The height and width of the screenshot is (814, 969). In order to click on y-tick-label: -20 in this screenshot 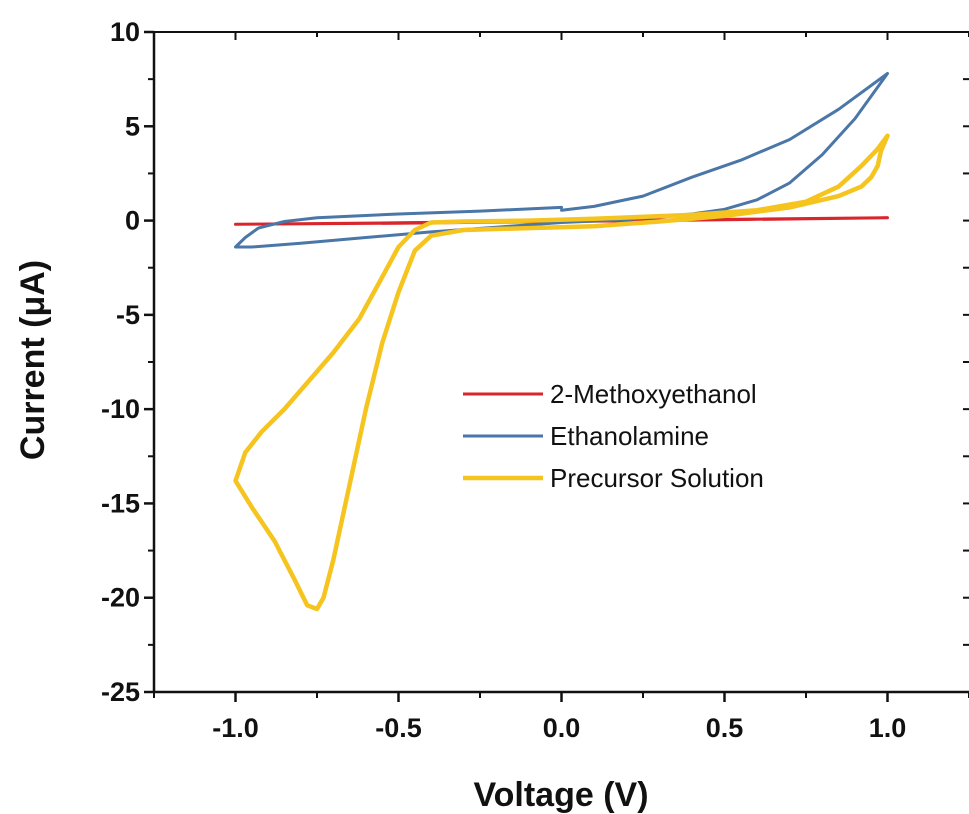, I will do `click(120, 598)`.